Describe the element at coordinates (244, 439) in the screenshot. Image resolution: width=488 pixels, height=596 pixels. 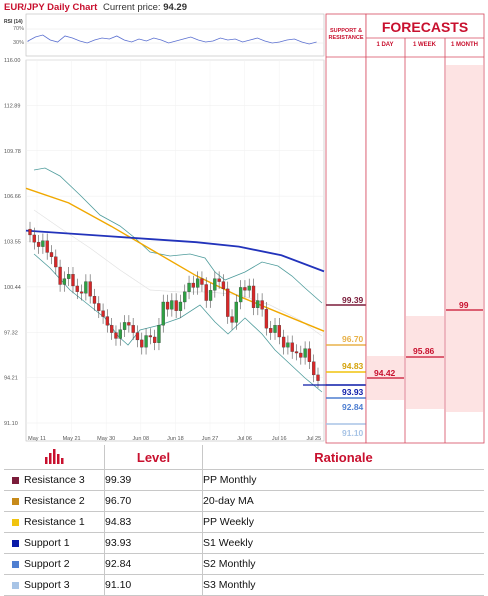
I see `x-tick-label: Jul 06` at that location.